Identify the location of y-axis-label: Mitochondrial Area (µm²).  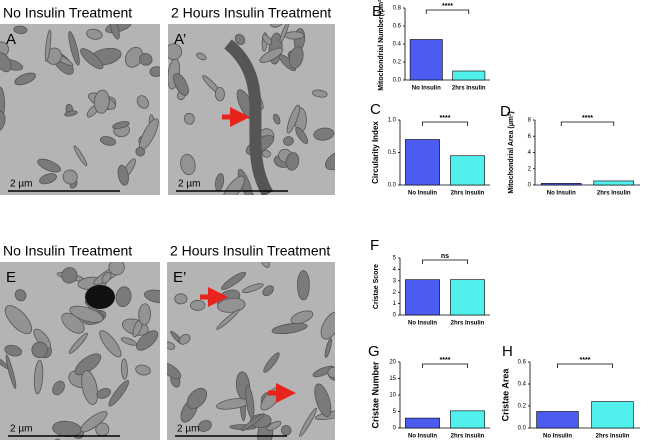
(511, 152).